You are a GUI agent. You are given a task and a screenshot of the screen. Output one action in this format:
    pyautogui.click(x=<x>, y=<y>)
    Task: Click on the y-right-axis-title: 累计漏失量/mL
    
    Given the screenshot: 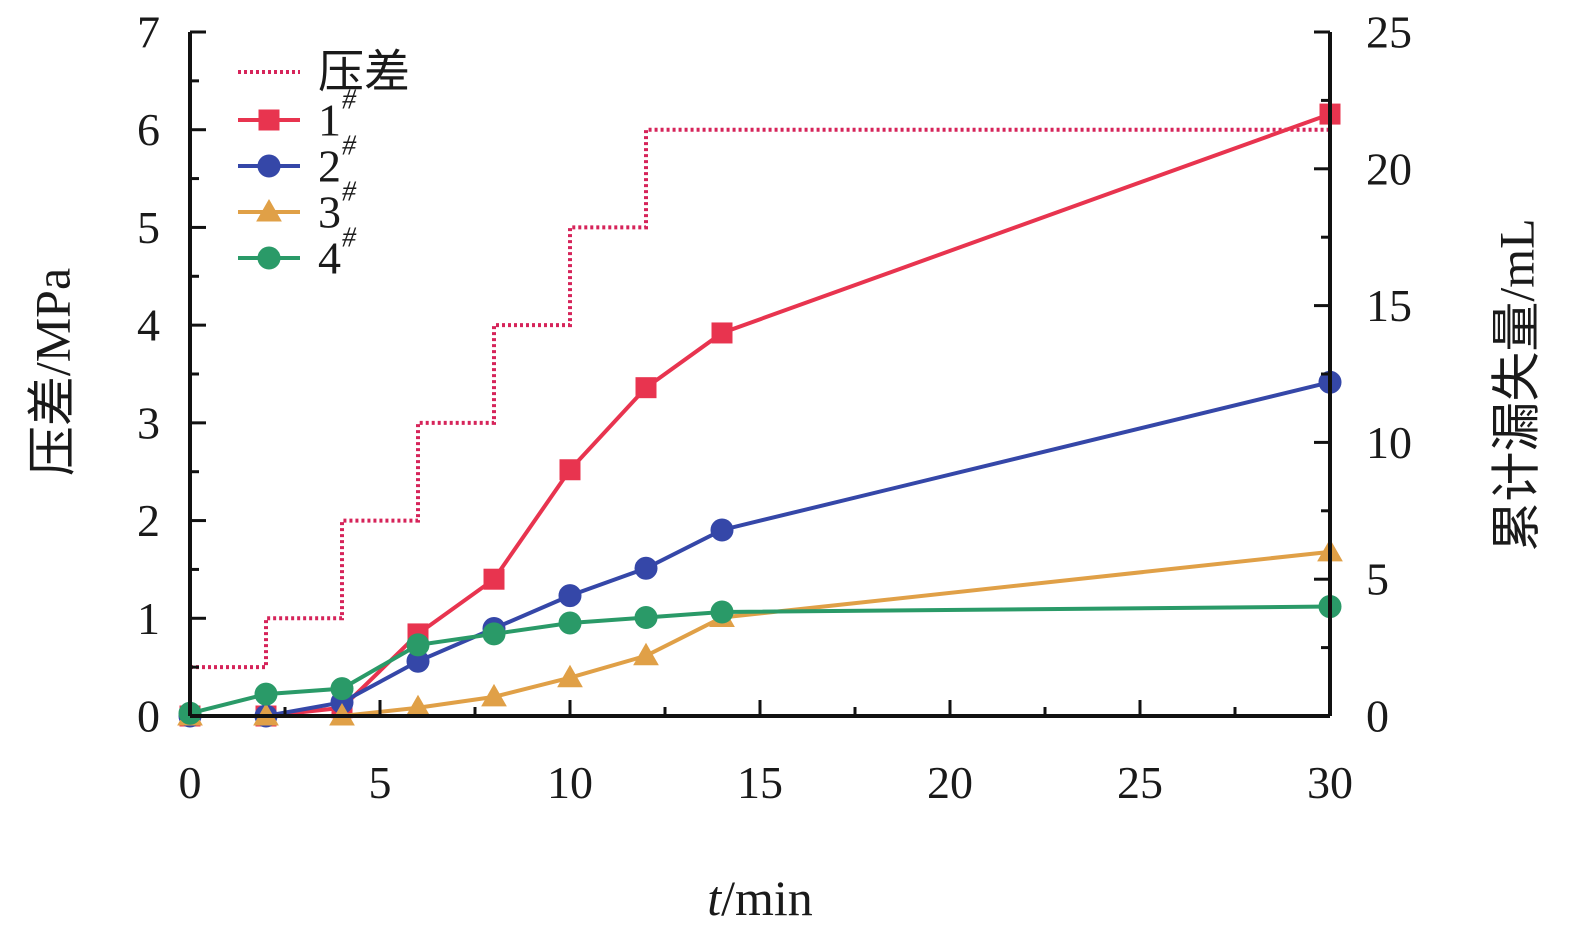 What is the action you would take?
    pyautogui.click(x=1516, y=384)
    